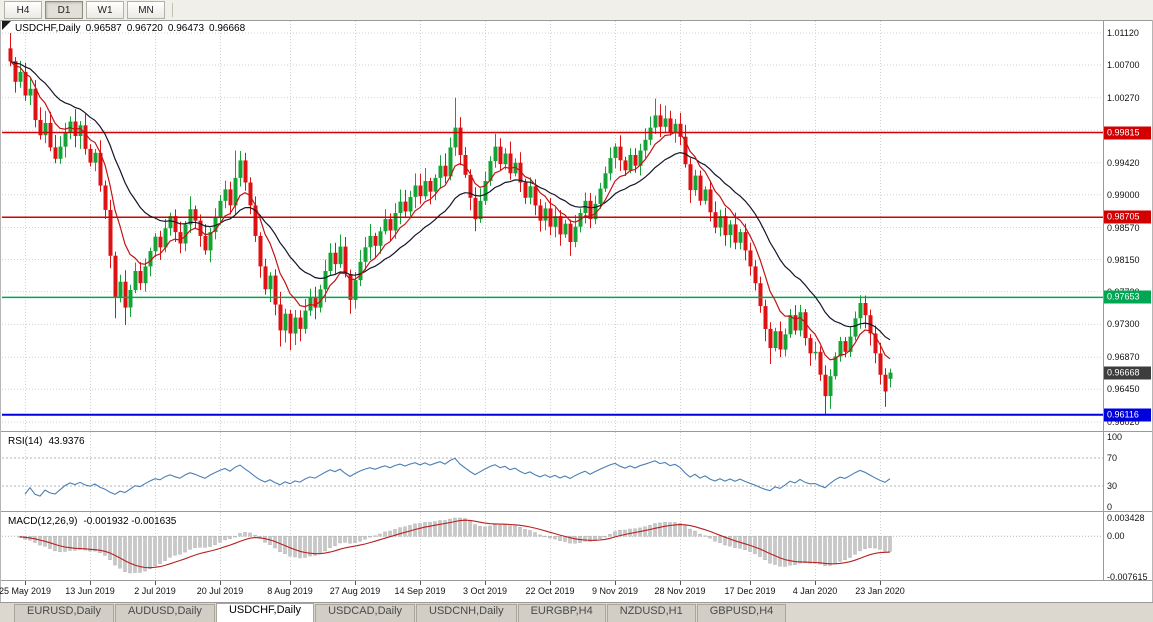  I want to click on time-axis-ticks, so click(453, 583).